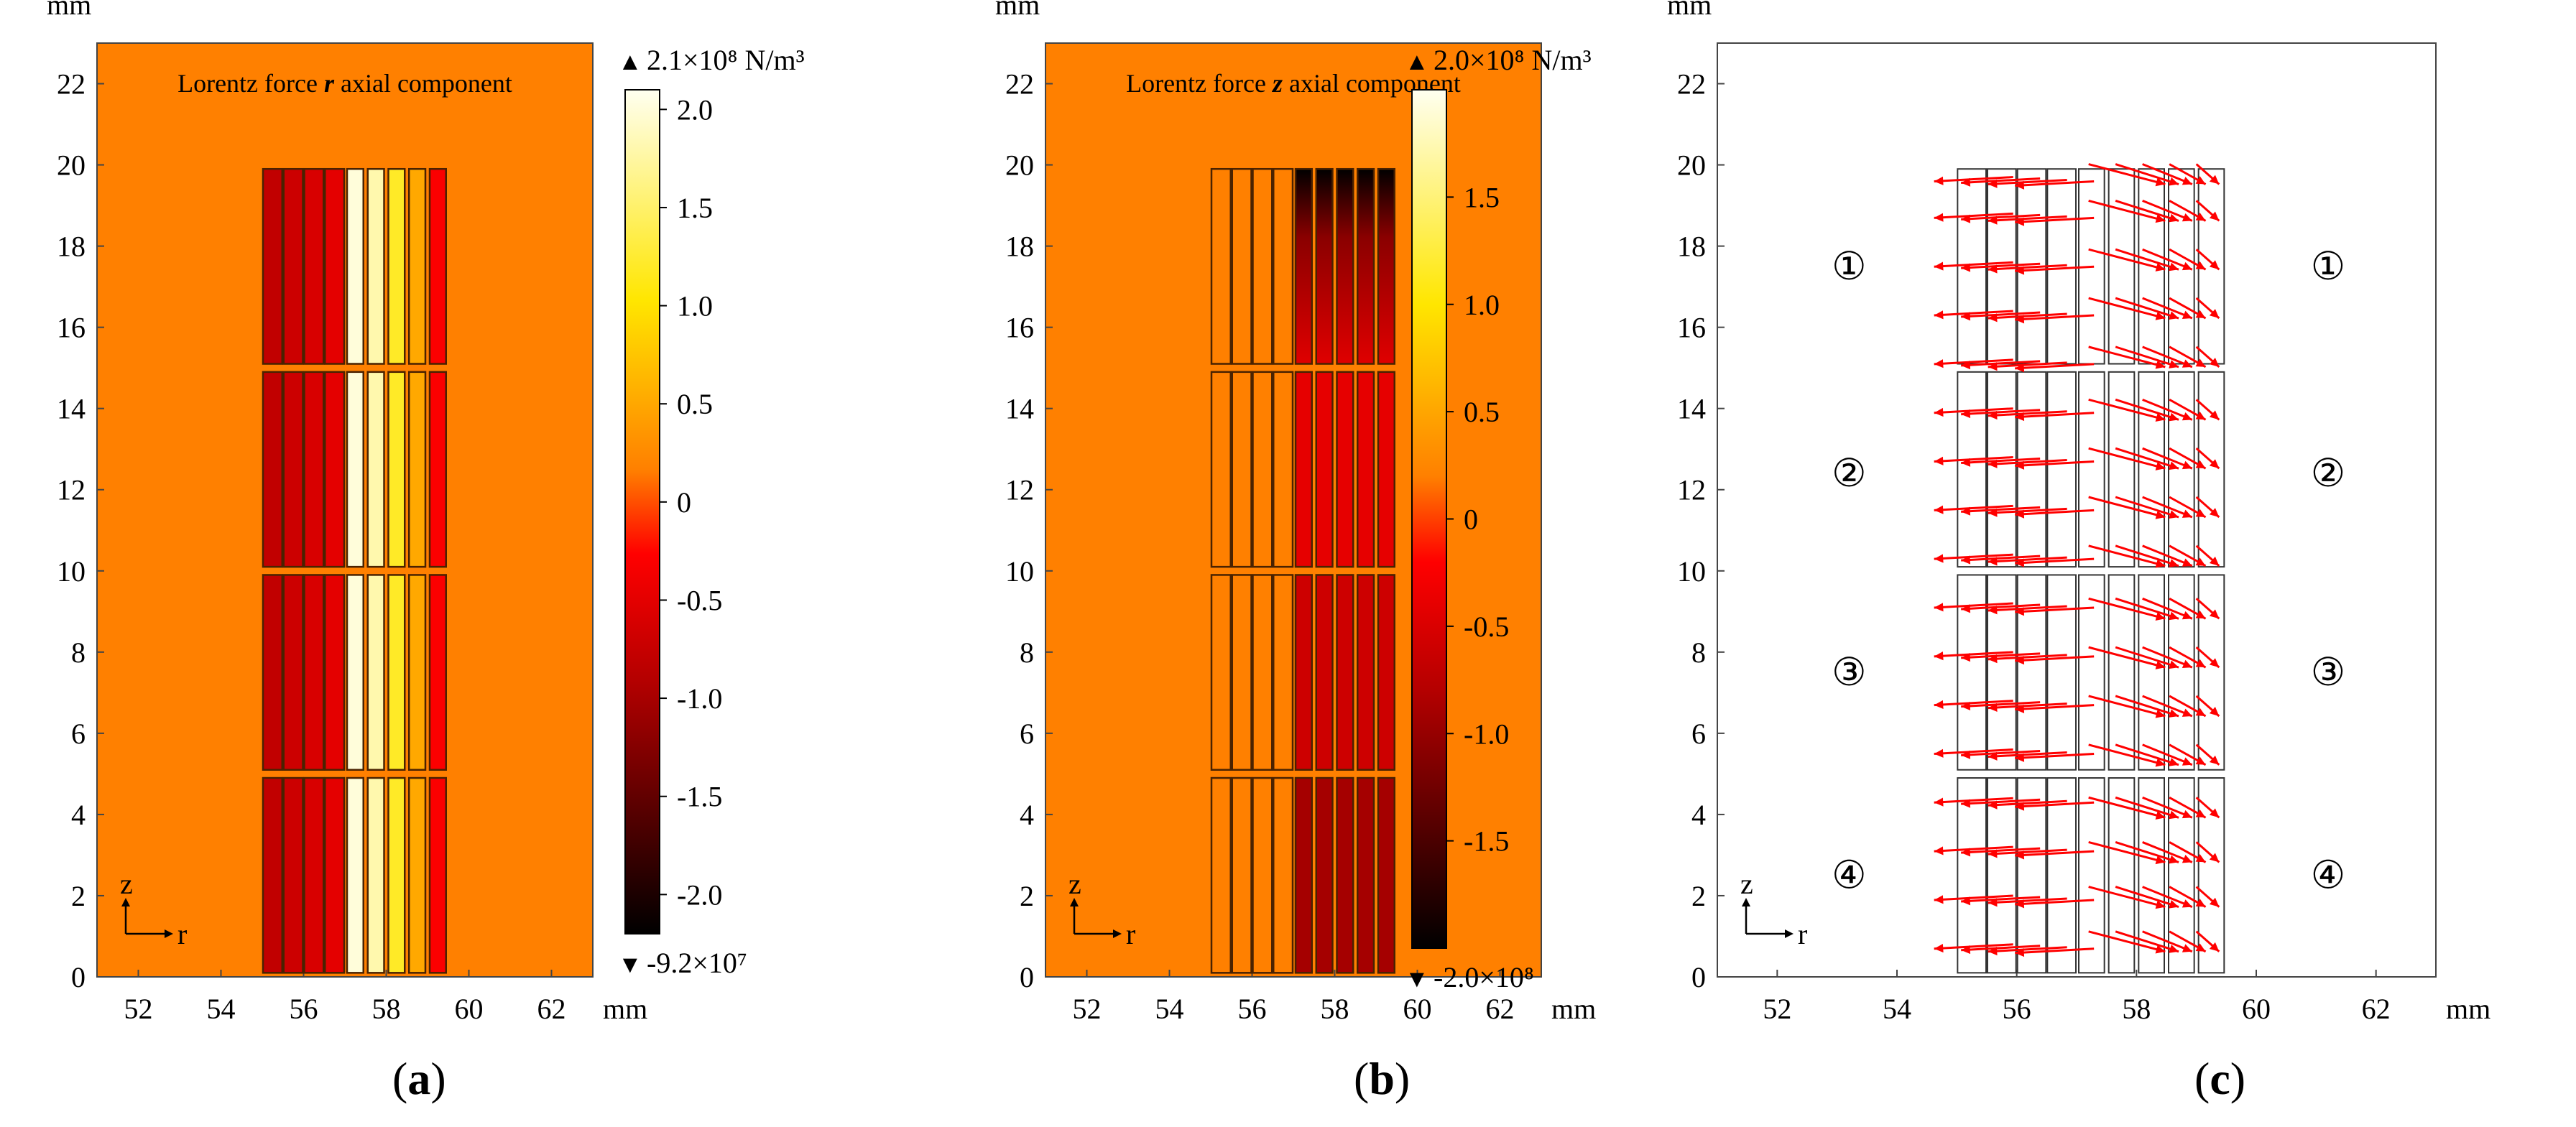 The image size is (2576, 1127). What do you see at coordinates (1966, 608) in the screenshot?
I see `inner-arrow-7-1-head` at bounding box center [1966, 608].